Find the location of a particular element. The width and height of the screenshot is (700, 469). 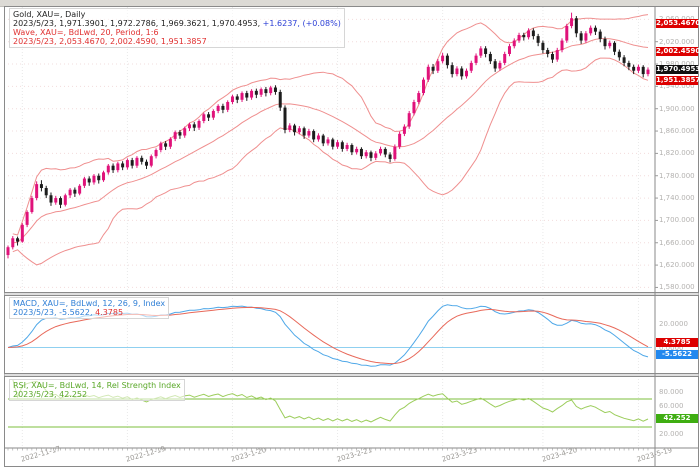

rsi-panel is located at coordinates (330, 403).